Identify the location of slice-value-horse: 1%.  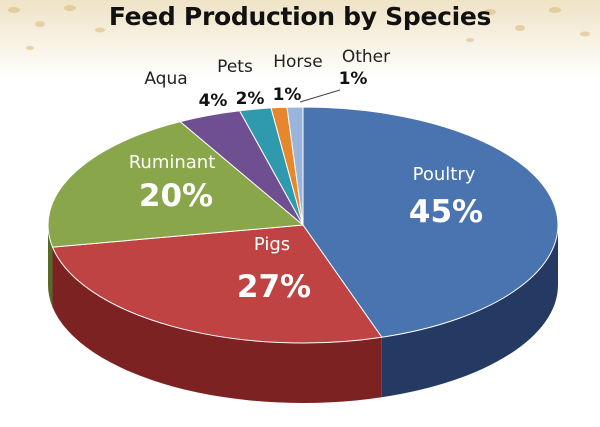
(287, 95).